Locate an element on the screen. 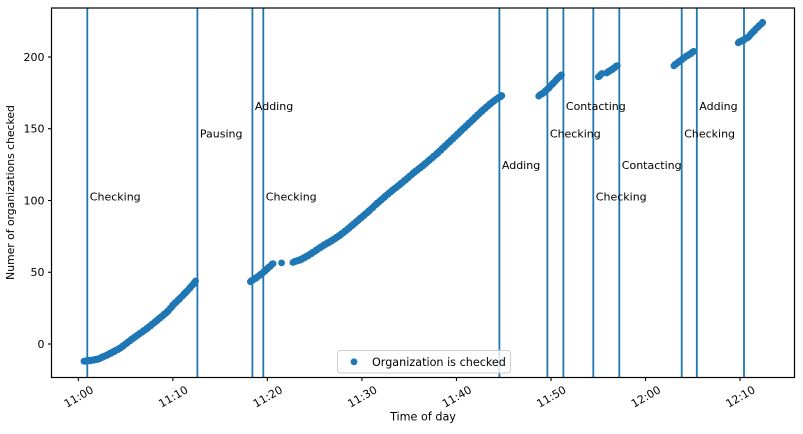  event-label: Pausing is located at coordinates (221, 133).